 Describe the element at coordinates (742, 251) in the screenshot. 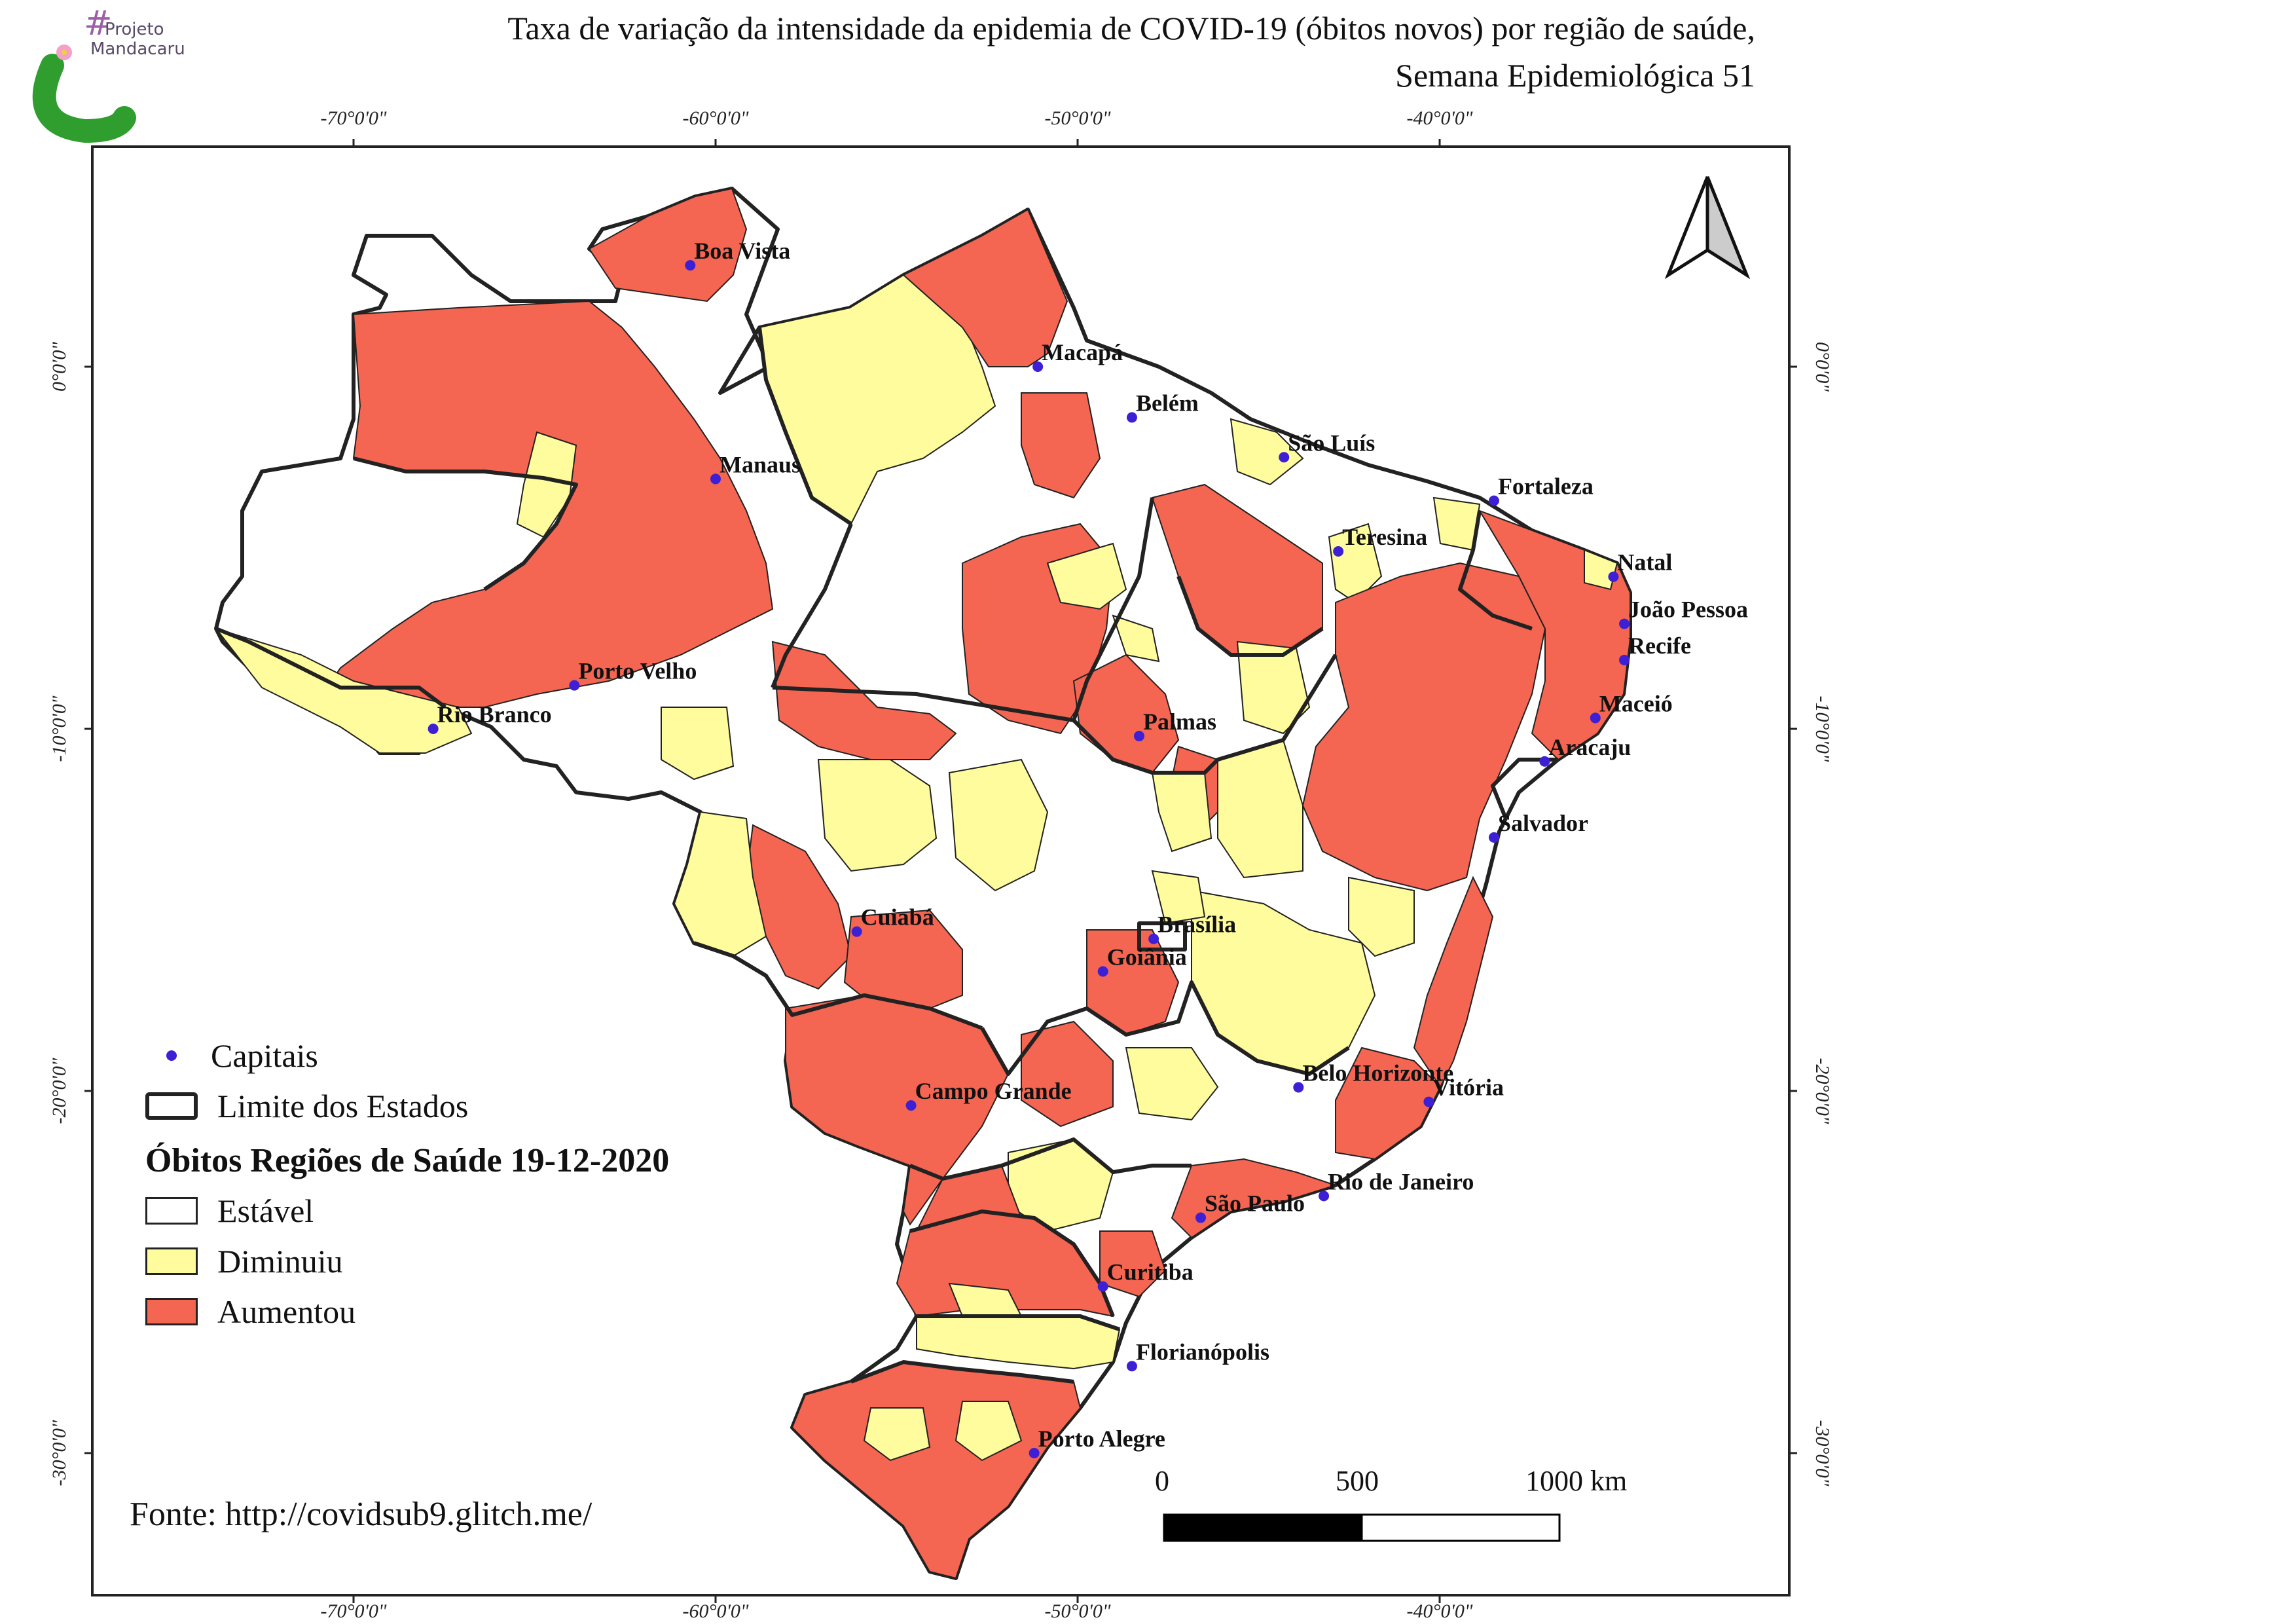

I see `capital-label: Boa Vista` at that location.